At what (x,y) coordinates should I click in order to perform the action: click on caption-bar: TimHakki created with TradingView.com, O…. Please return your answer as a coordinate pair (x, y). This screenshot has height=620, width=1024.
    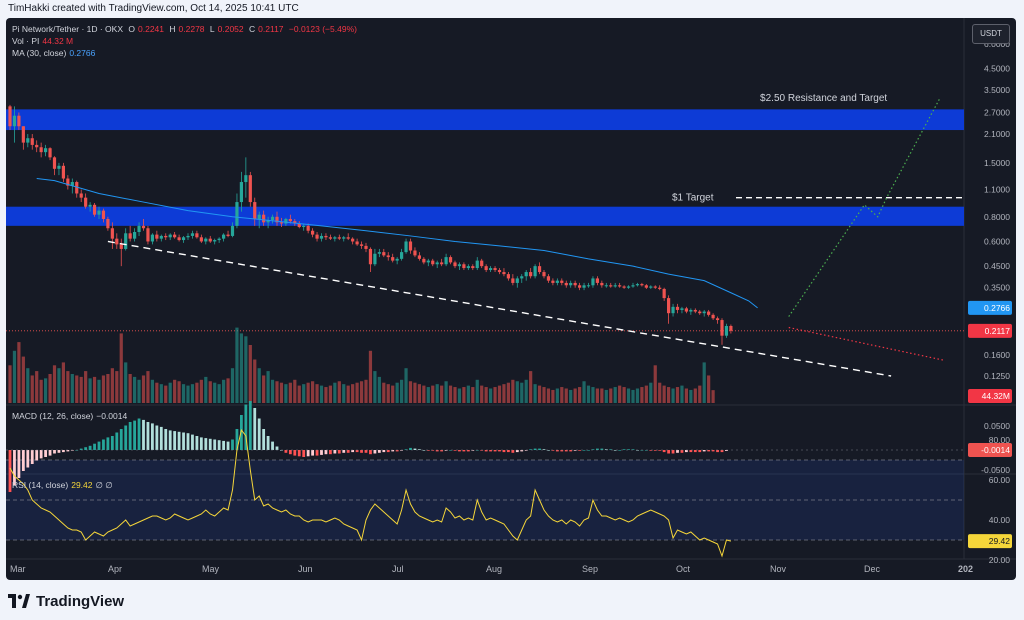
    Looking at the image, I should click on (512, 9).